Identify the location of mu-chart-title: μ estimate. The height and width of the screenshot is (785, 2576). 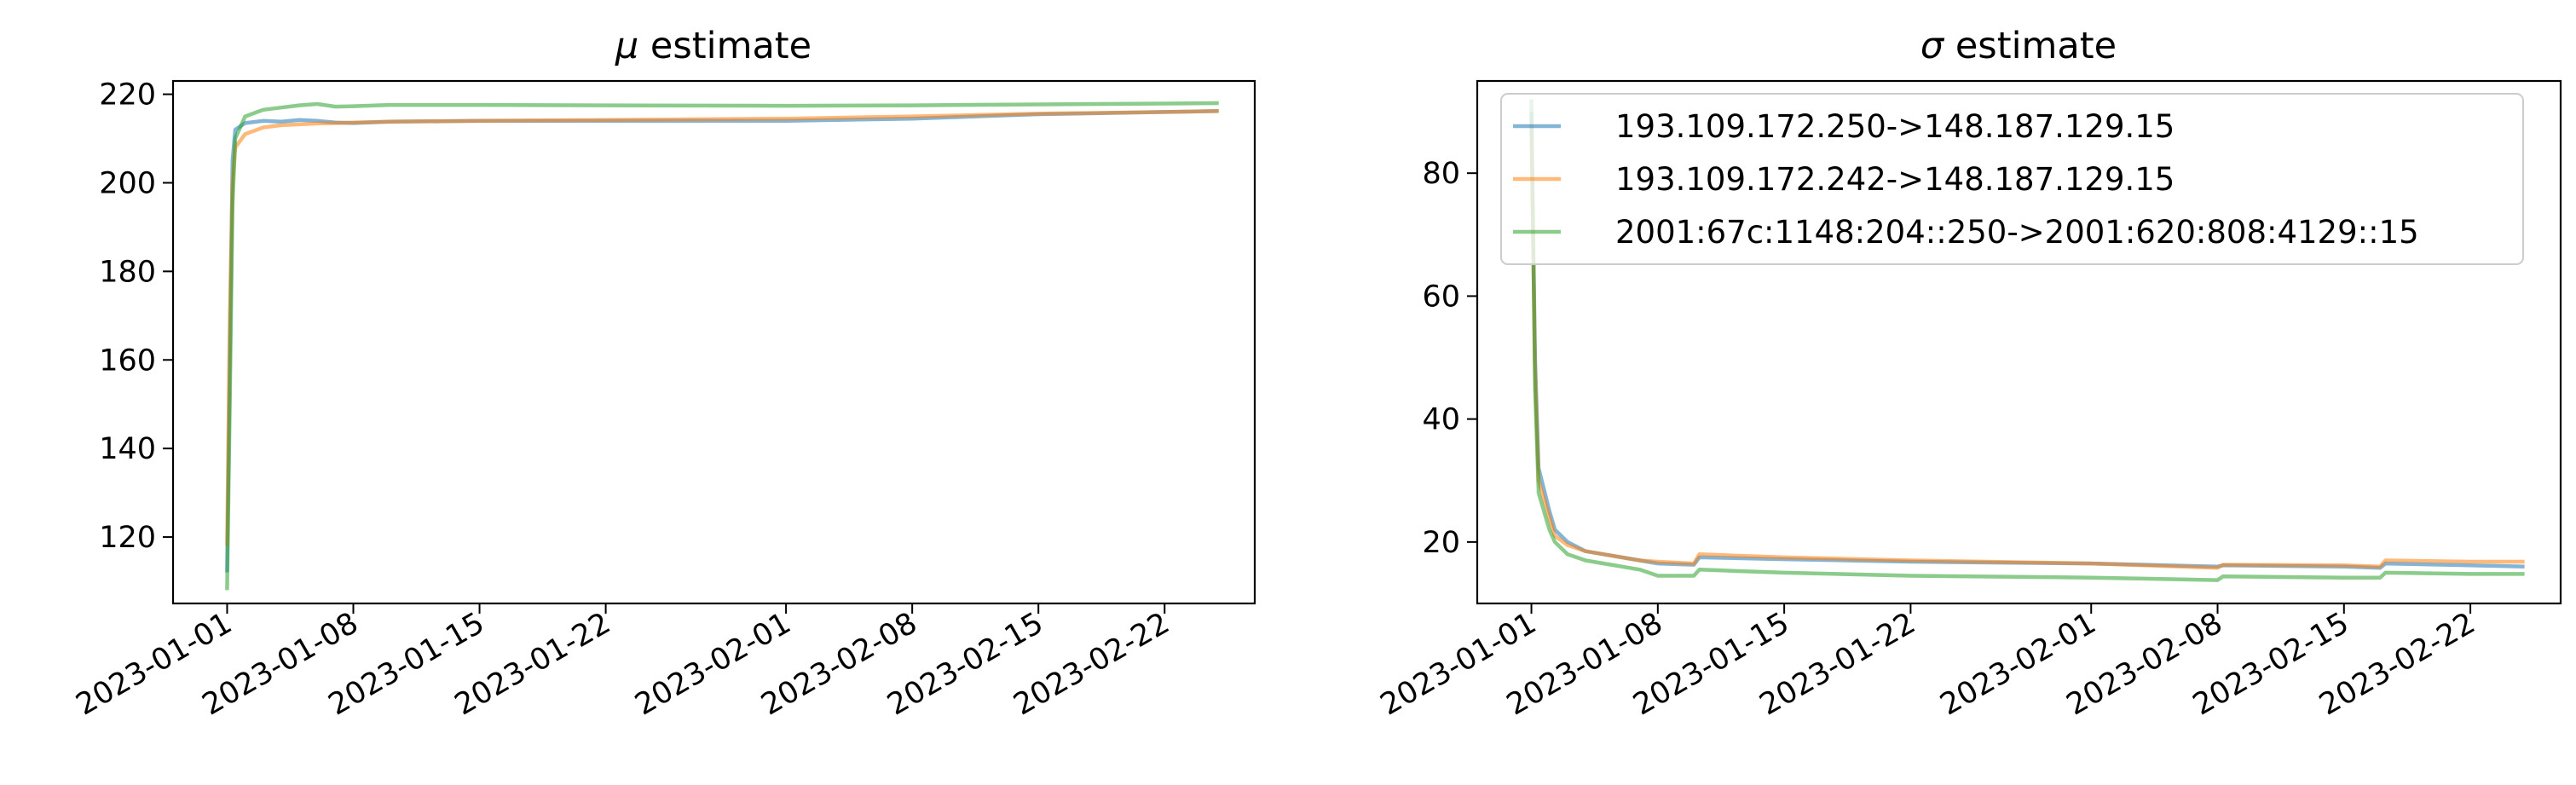
(713, 46).